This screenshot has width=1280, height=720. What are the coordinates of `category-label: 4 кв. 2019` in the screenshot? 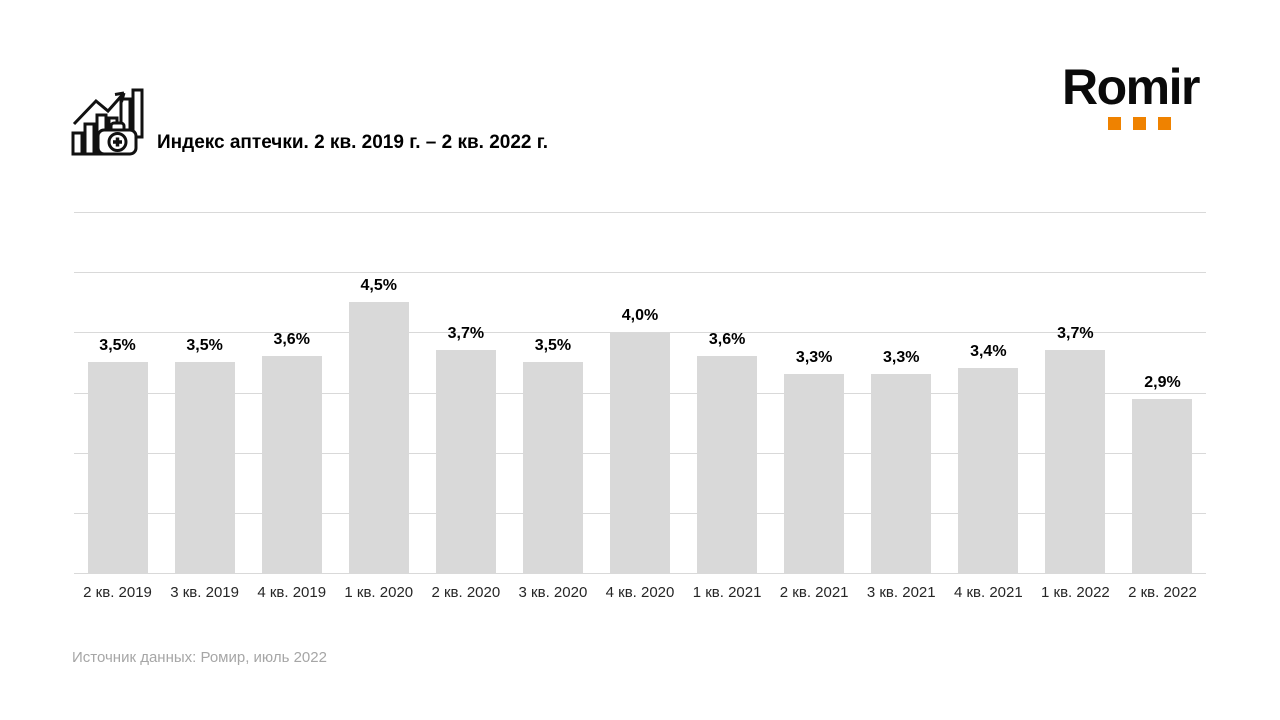 It's located at (292, 592).